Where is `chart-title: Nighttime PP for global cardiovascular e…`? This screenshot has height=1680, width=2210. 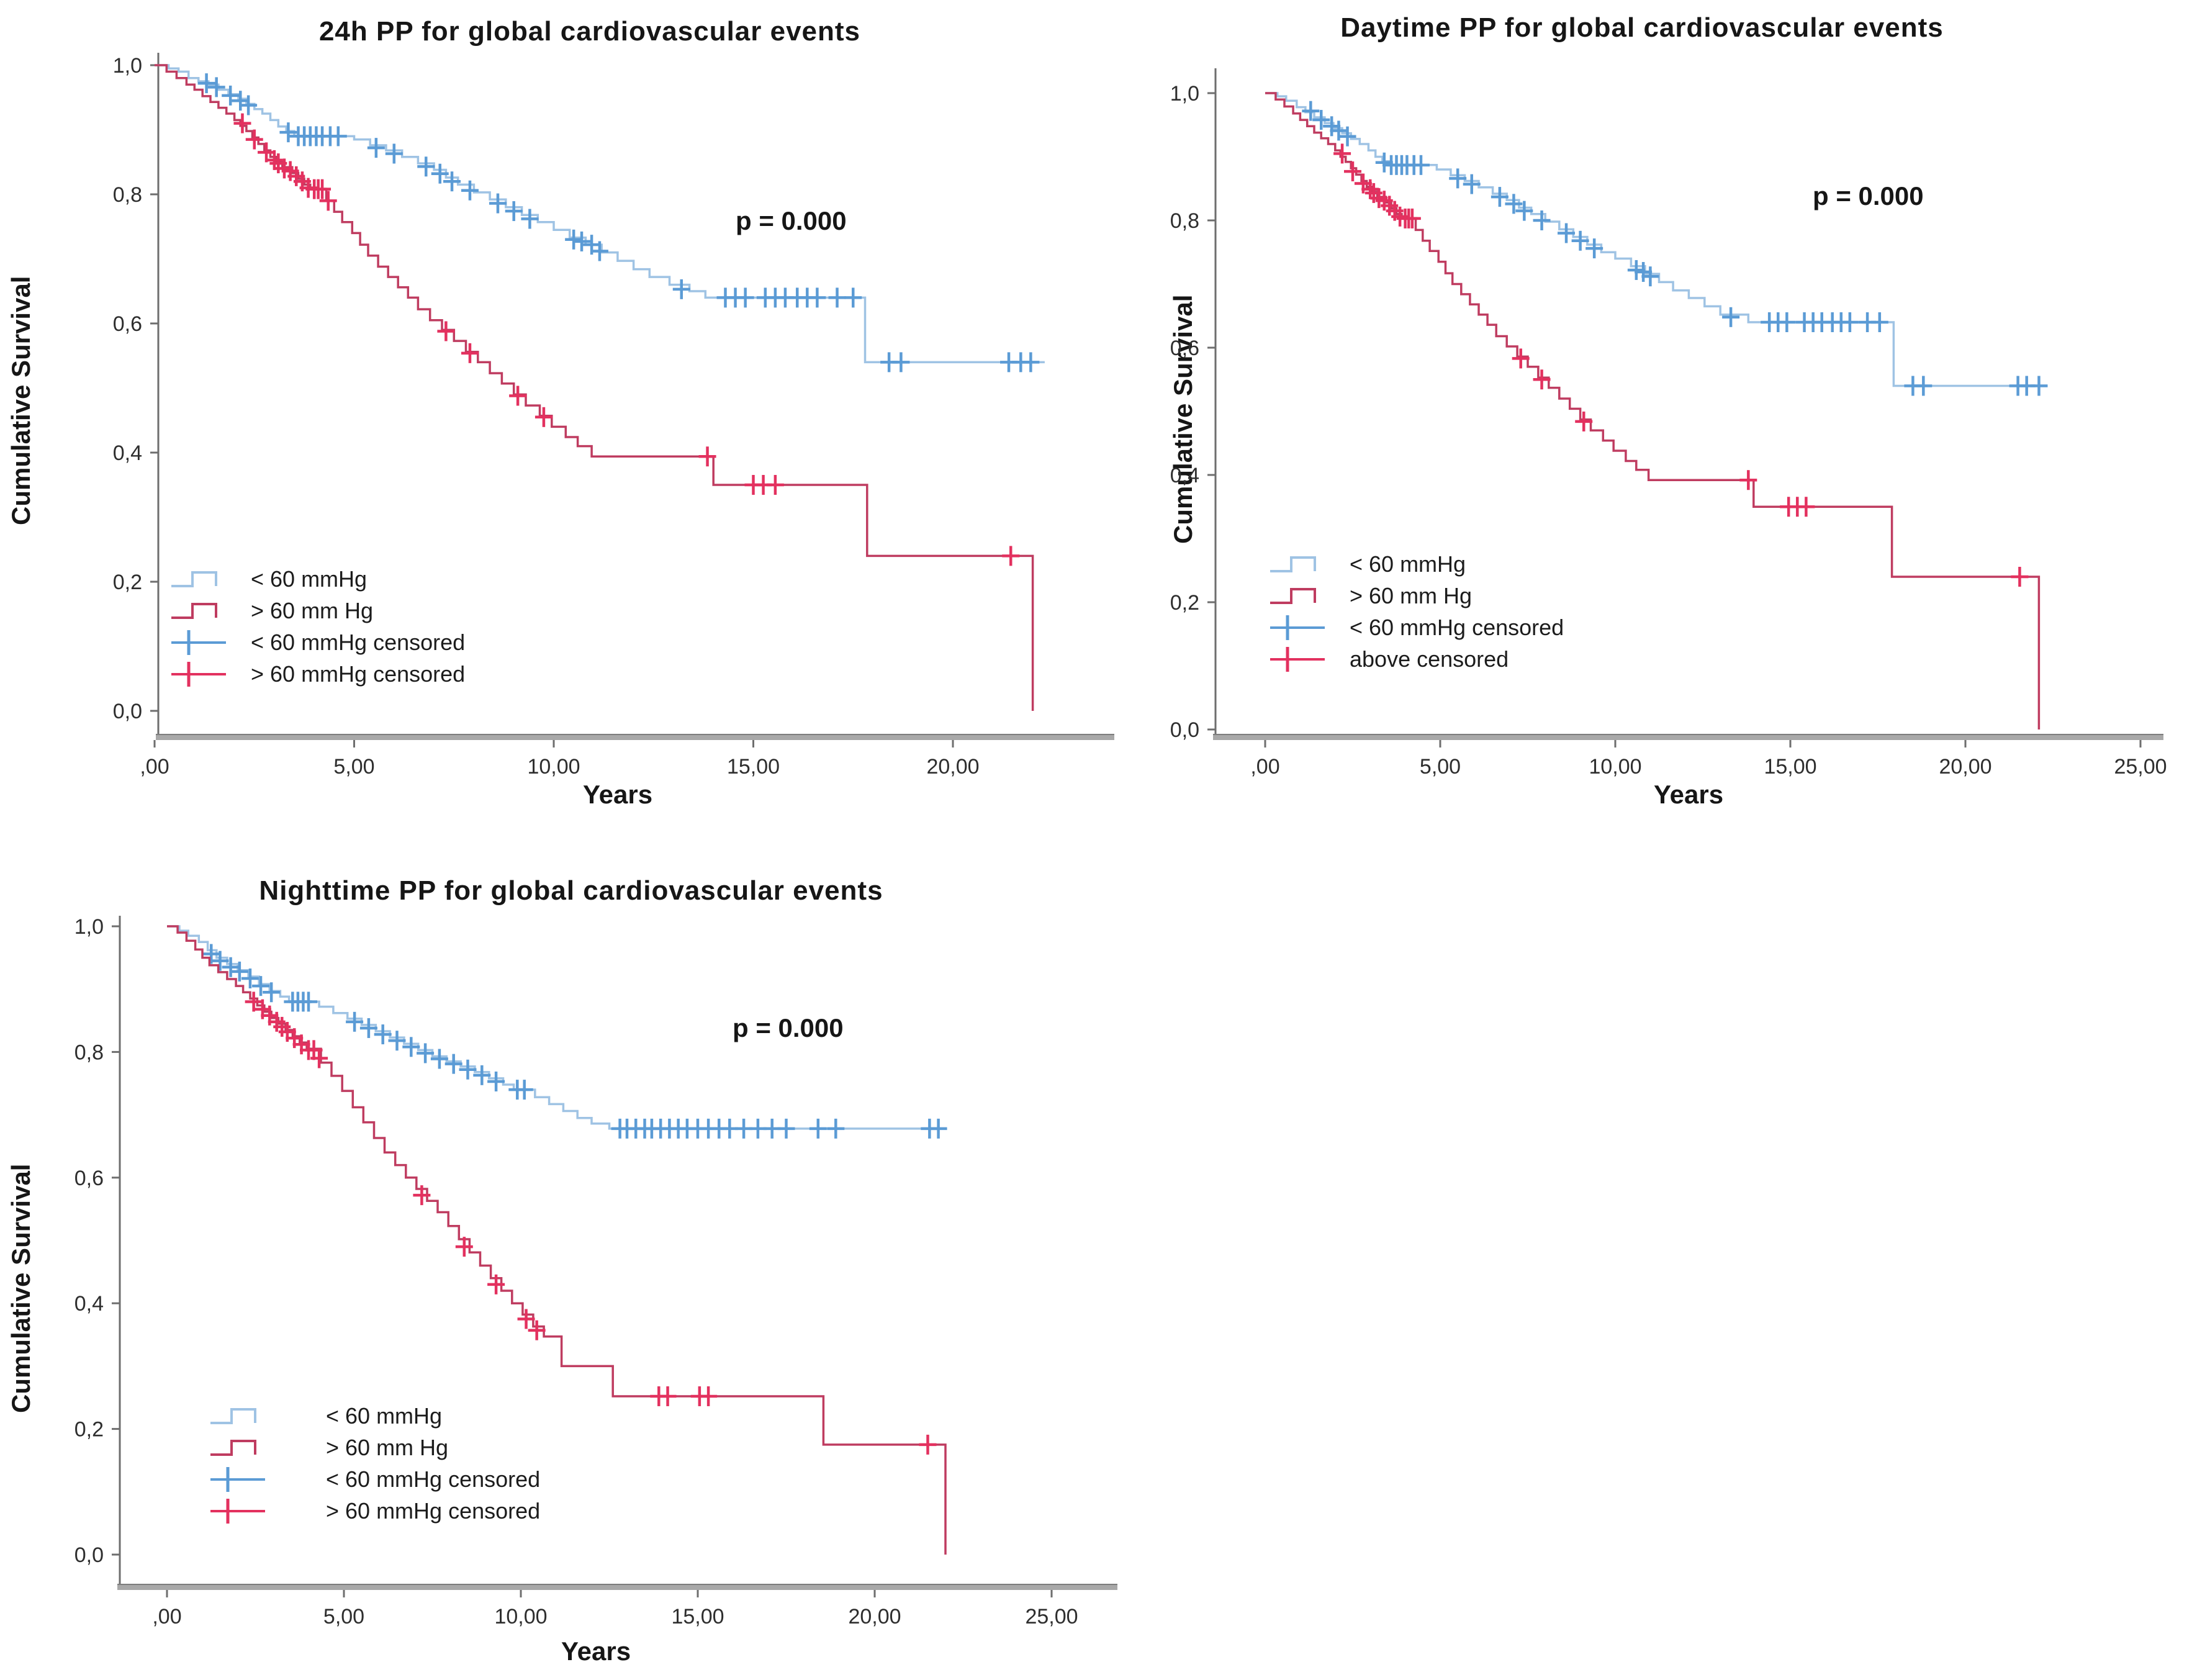 chart-title: Nighttime PP for global cardiovascular e… is located at coordinates (571, 890).